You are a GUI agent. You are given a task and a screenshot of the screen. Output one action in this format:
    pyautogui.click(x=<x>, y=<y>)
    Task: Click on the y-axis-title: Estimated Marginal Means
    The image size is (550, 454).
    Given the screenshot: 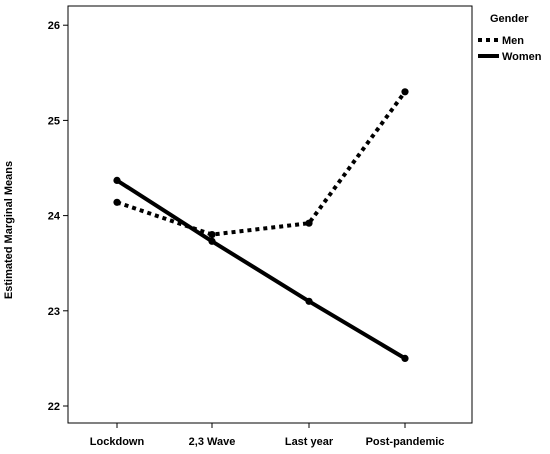 What is the action you would take?
    pyautogui.click(x=9, y=230)
    